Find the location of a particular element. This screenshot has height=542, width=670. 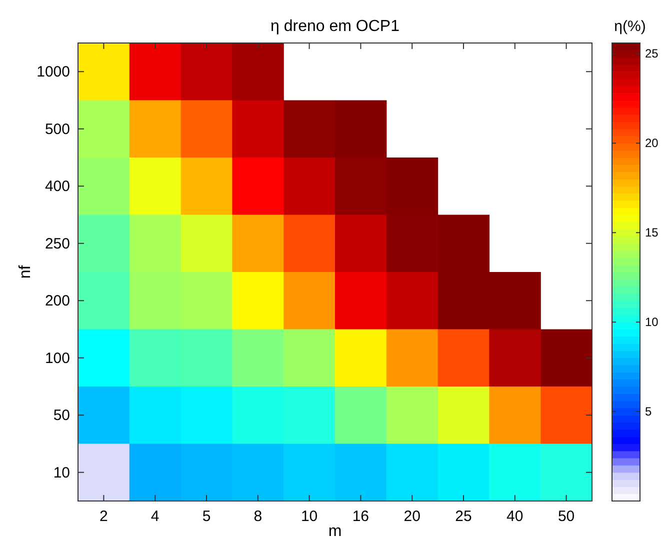

x-tick-label: 8 is located at coordinates (258, 516).